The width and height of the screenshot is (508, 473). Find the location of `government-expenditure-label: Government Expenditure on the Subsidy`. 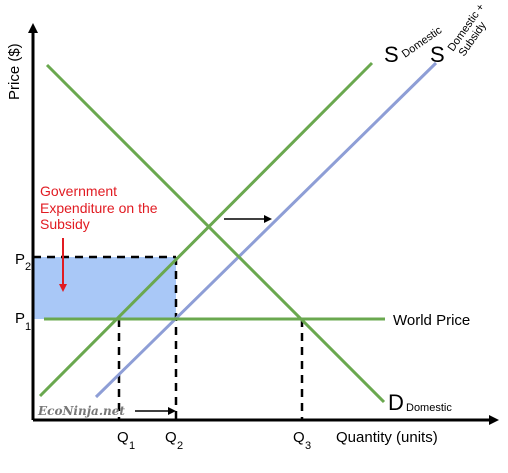

government-expenditure-label: Government Expenditure on the Subsidy is located at coordinates (99, 207).